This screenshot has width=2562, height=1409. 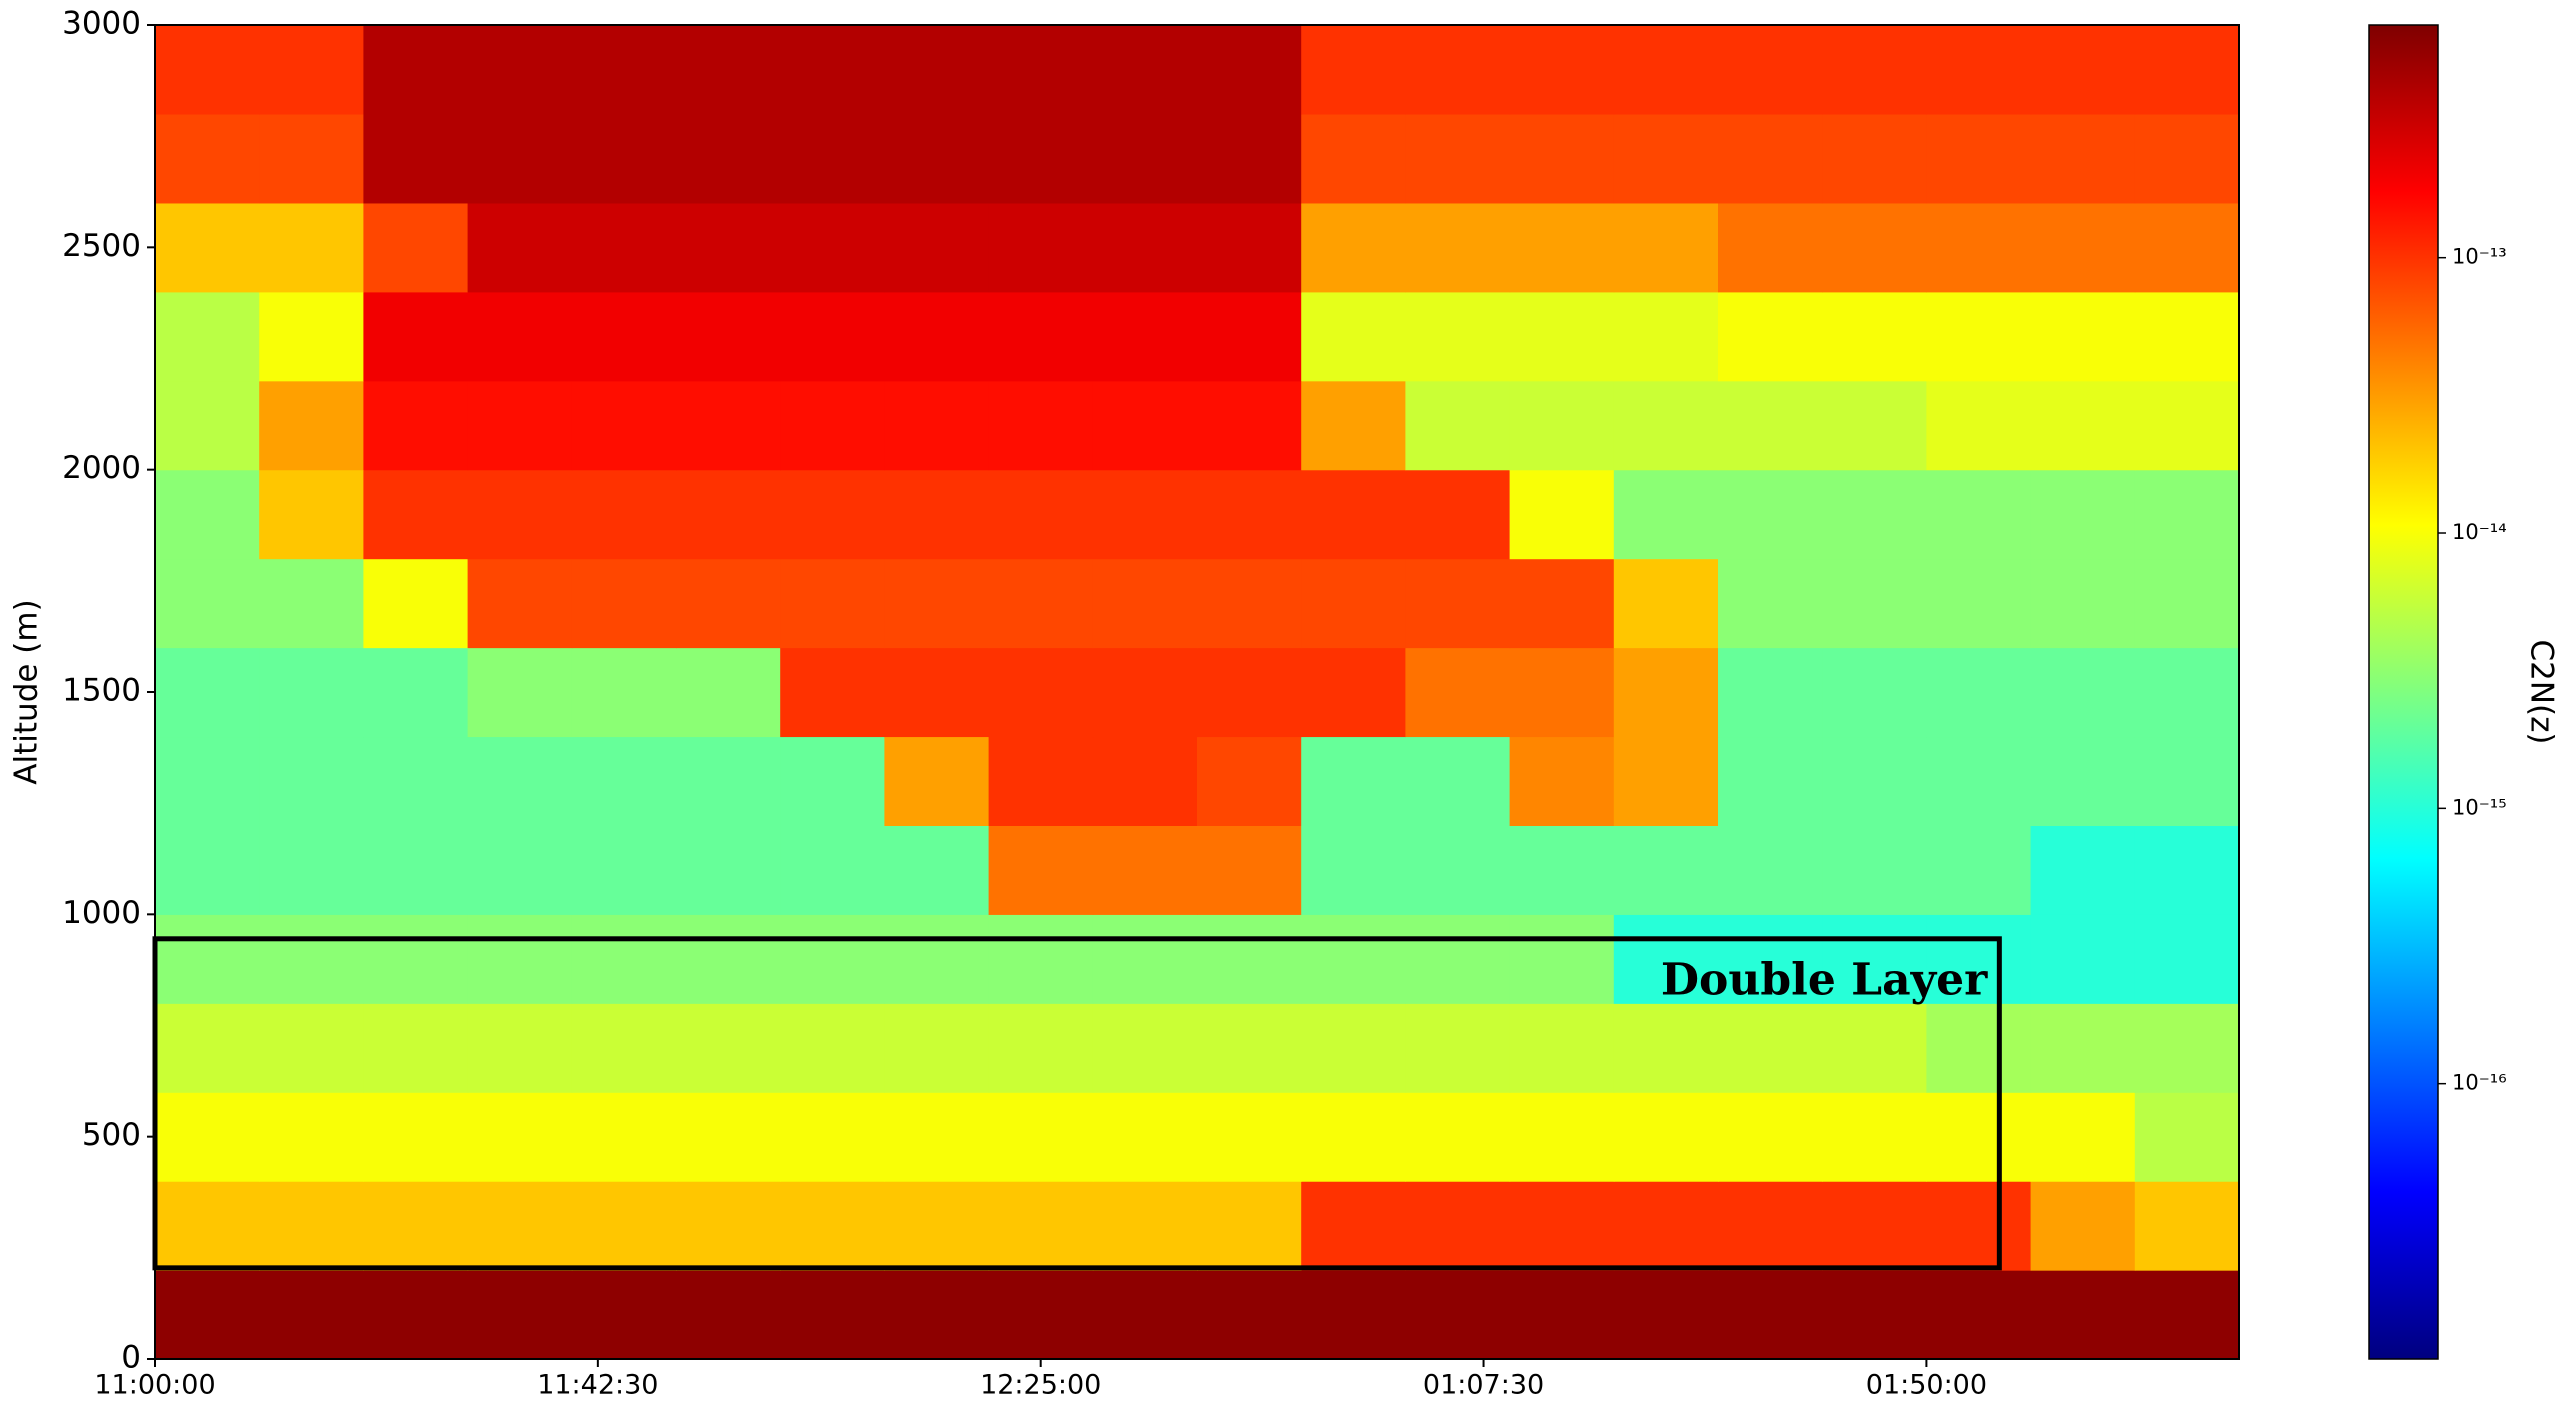 What do you see at coordinates (101, 913) in the screenshot?
I see `y-tick-label: 1000` at bounding box center [101, 913].